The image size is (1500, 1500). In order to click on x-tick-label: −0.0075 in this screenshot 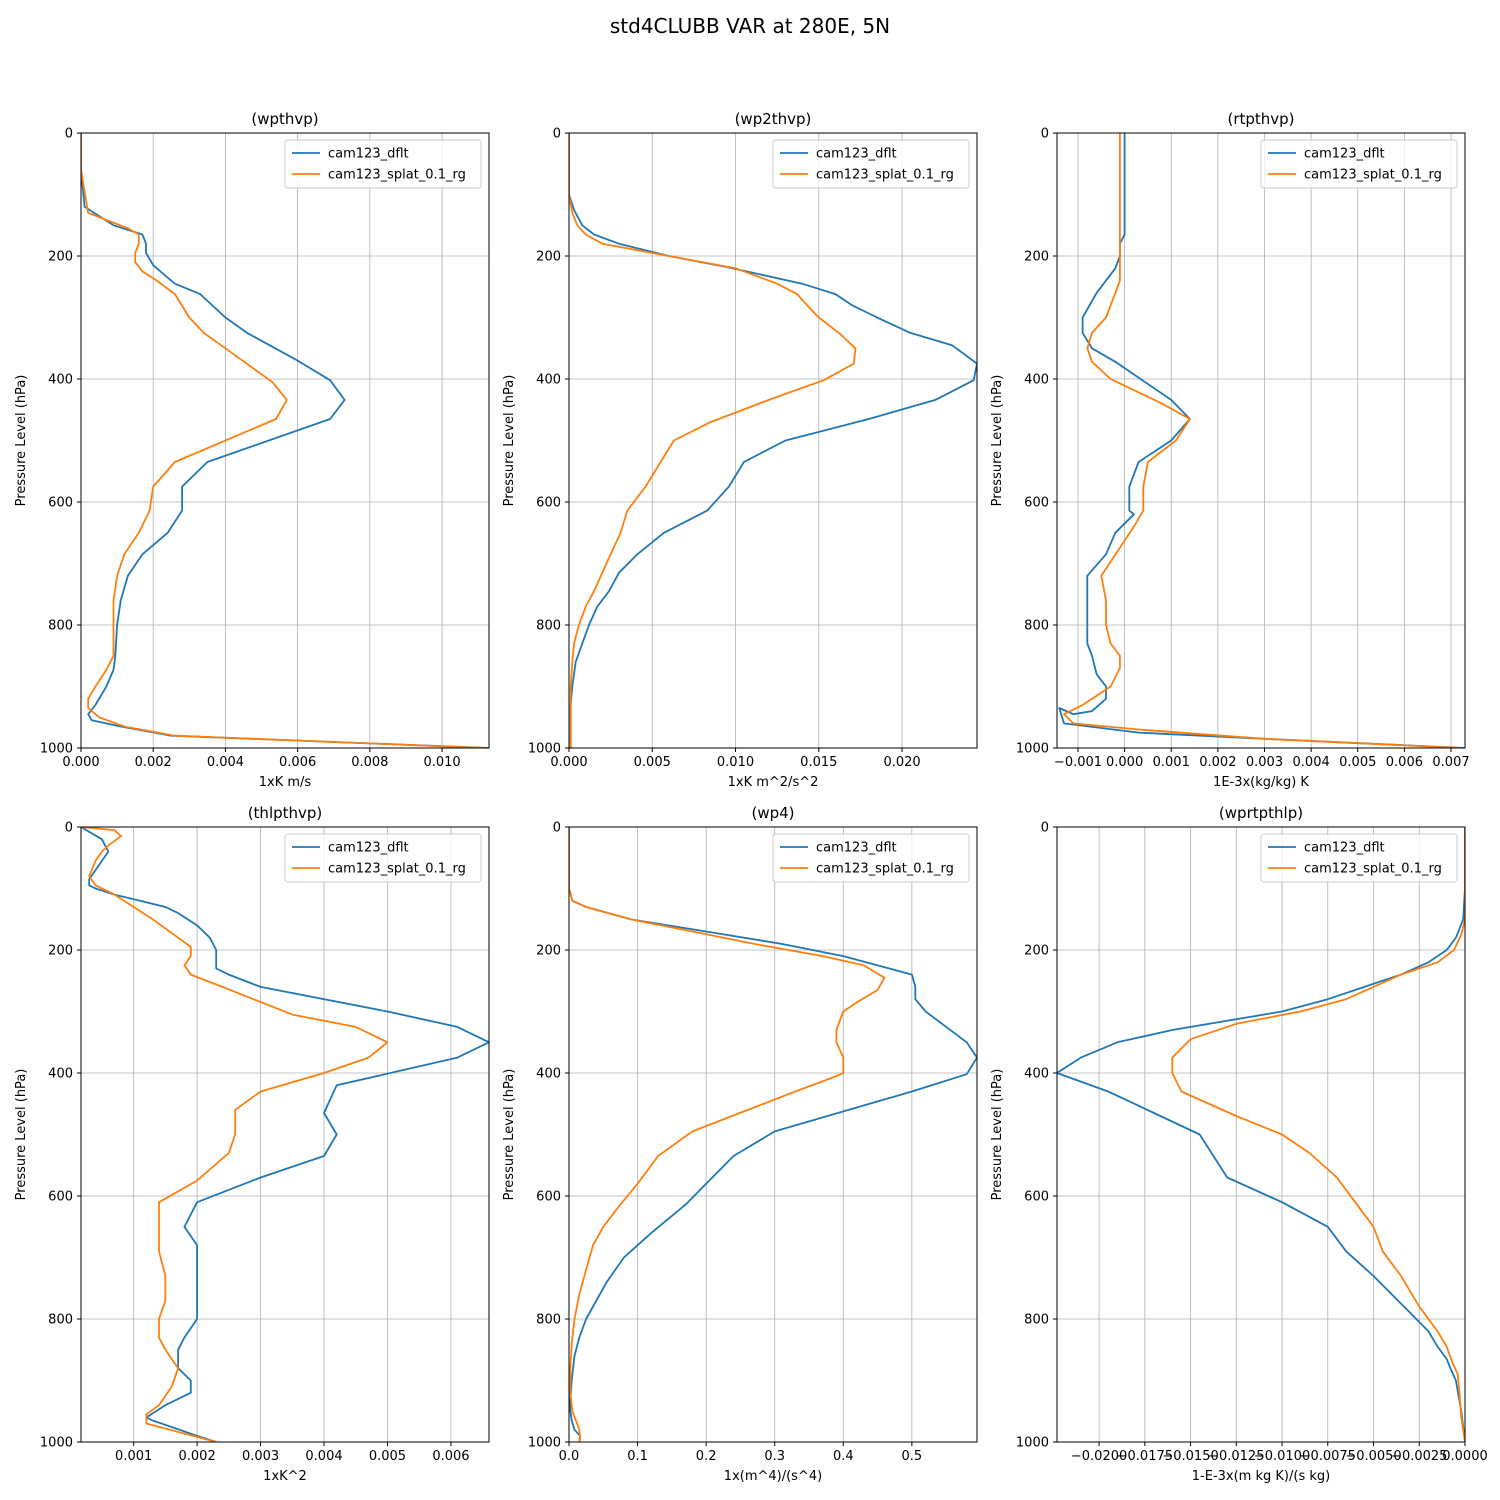, I will do `click(1328, 1456)`.